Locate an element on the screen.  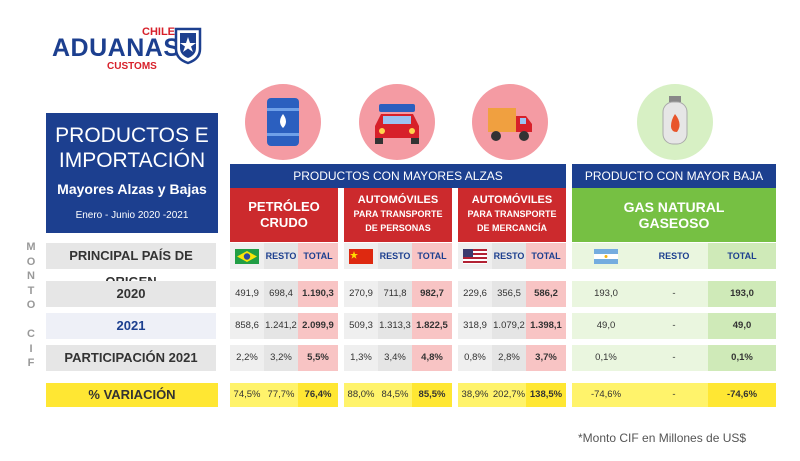
cell-total: 76,4% is located at coordinates (318, 395).